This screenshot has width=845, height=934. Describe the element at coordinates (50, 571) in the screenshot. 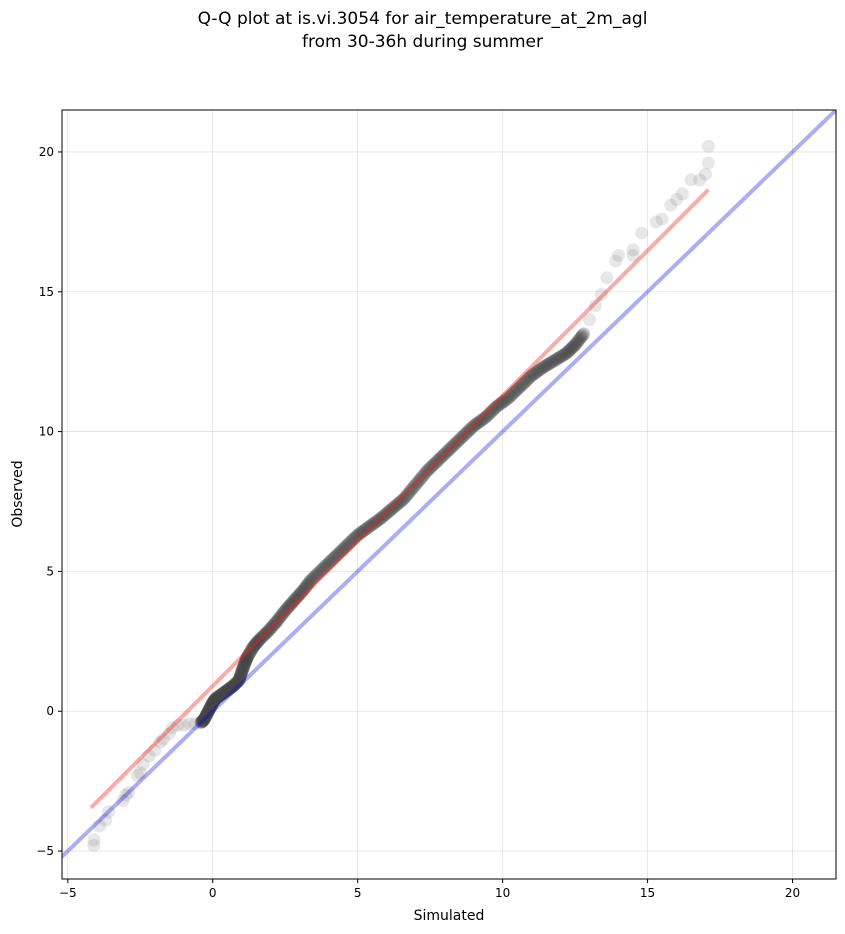

I see `y-tick-label: 5` at that location.